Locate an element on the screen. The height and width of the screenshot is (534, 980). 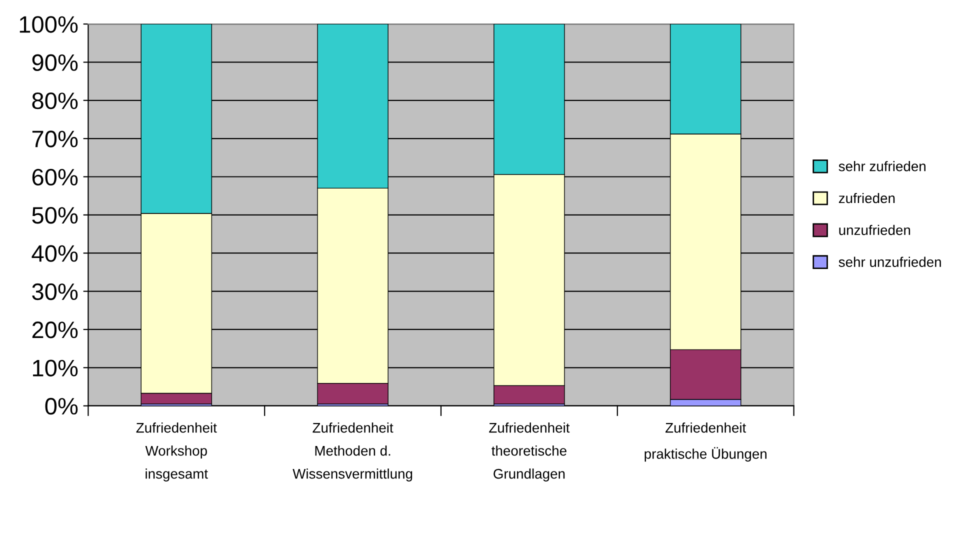
x-tick-label: Zufriedenheit Workshop insgesamt is located at coordinates (176, 452).